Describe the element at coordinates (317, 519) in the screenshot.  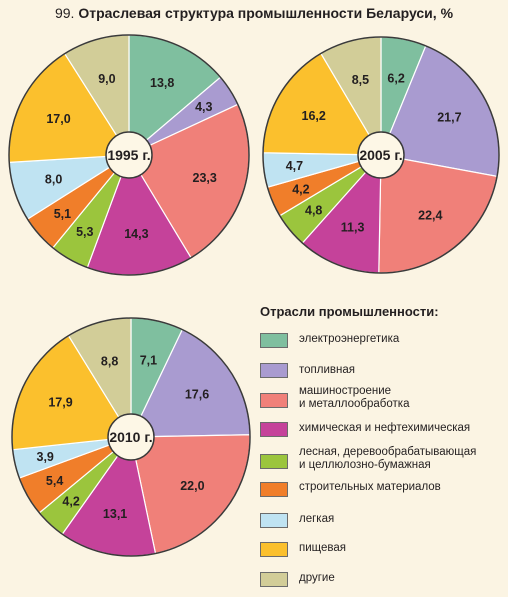
I see `legend-label: легкая` at that location.